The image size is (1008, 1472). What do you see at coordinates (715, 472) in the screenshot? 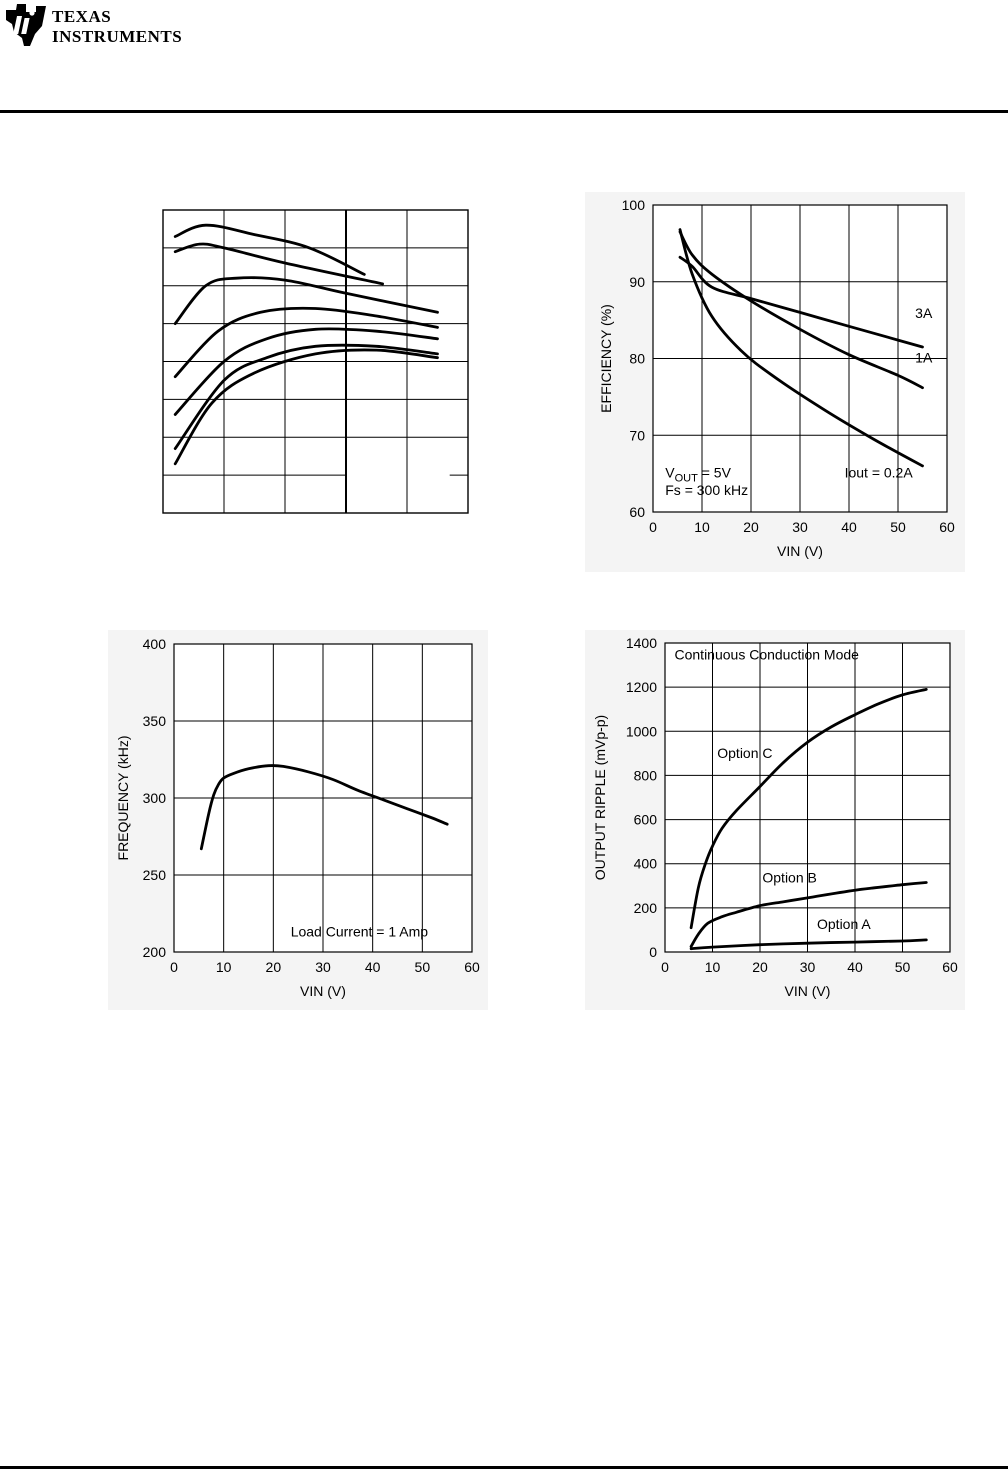
I see `vout-rest: = 5V` at bounding box center [715, 472].